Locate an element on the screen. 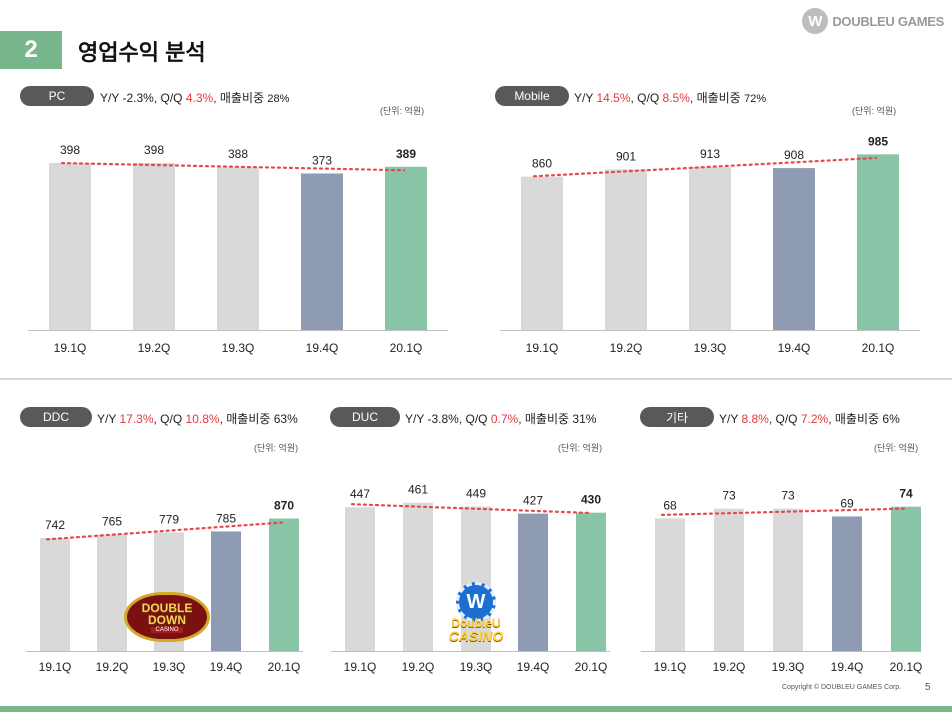 Image resolution: width=952 pixels, height=712 pixels. mobile-value-label-19.1Q: 860 is located at coordinates (542, 164).